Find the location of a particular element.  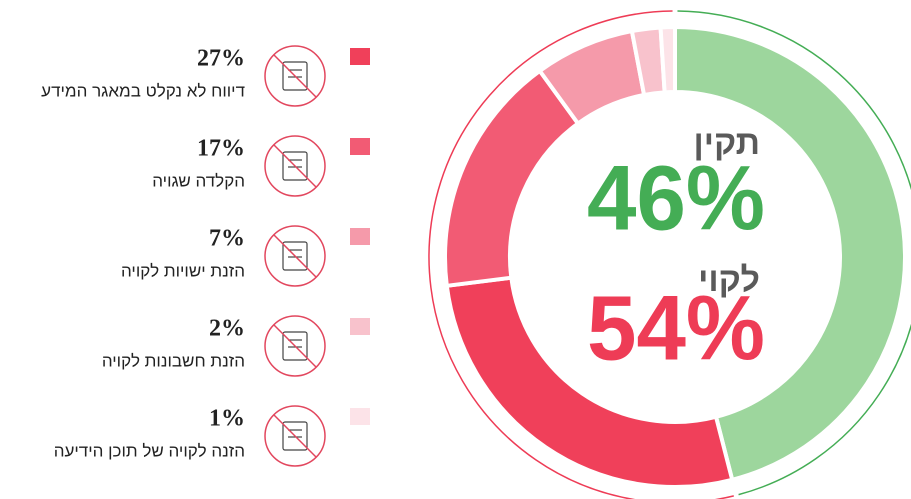

legend-icons is located at coordinates (295, 256).